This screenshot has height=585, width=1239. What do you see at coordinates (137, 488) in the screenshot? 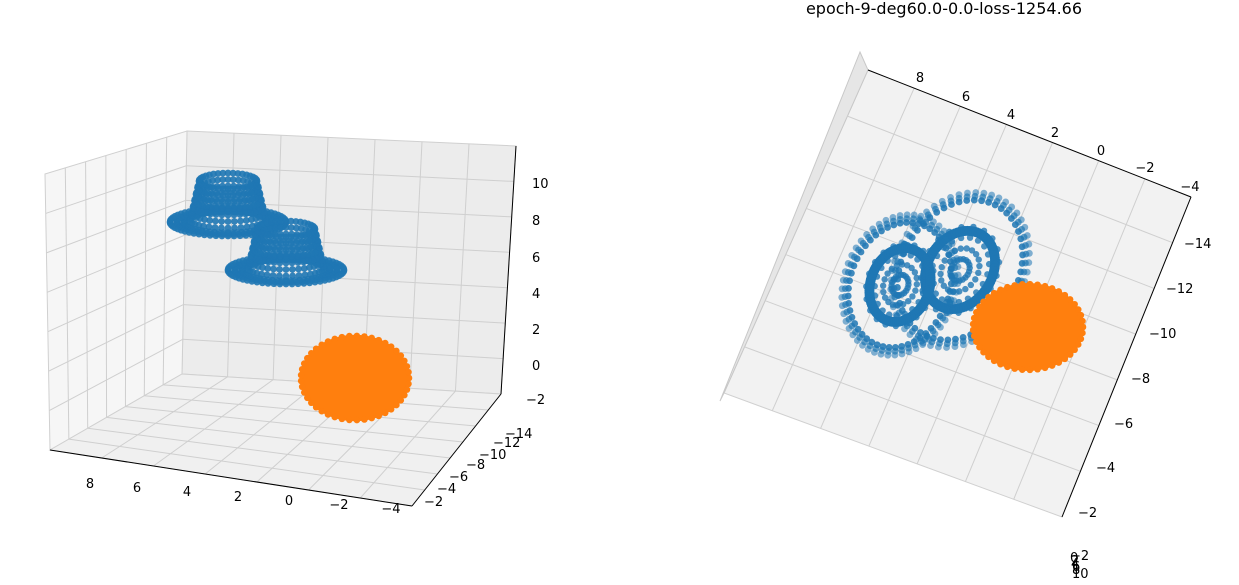
I see `left-x-tick: 6` at bounding box center [137, 488].